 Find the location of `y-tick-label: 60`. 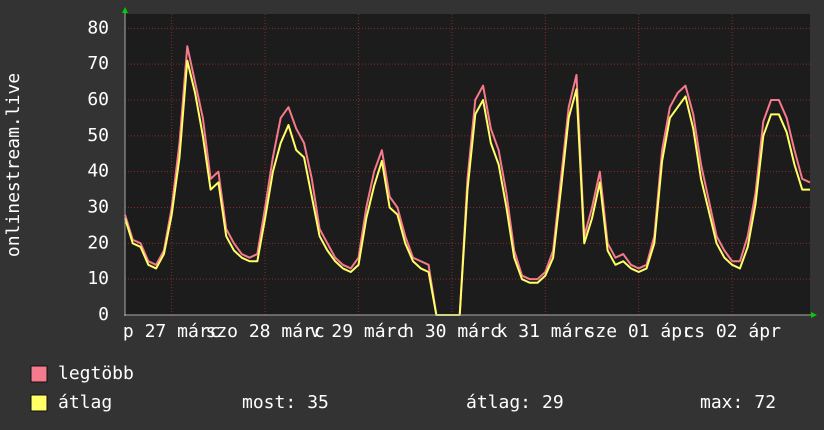

y-tick-label: 60 is located at coordinates (98, 99).